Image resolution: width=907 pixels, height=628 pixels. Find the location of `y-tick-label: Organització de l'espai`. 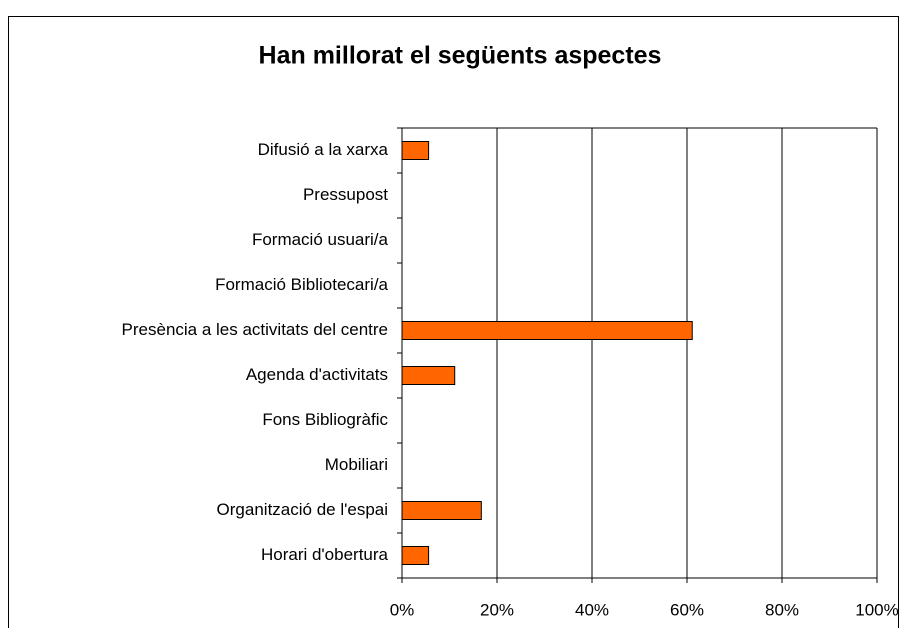

y-tick-label: Organització de l'espai is located at coordinates (302, 509).